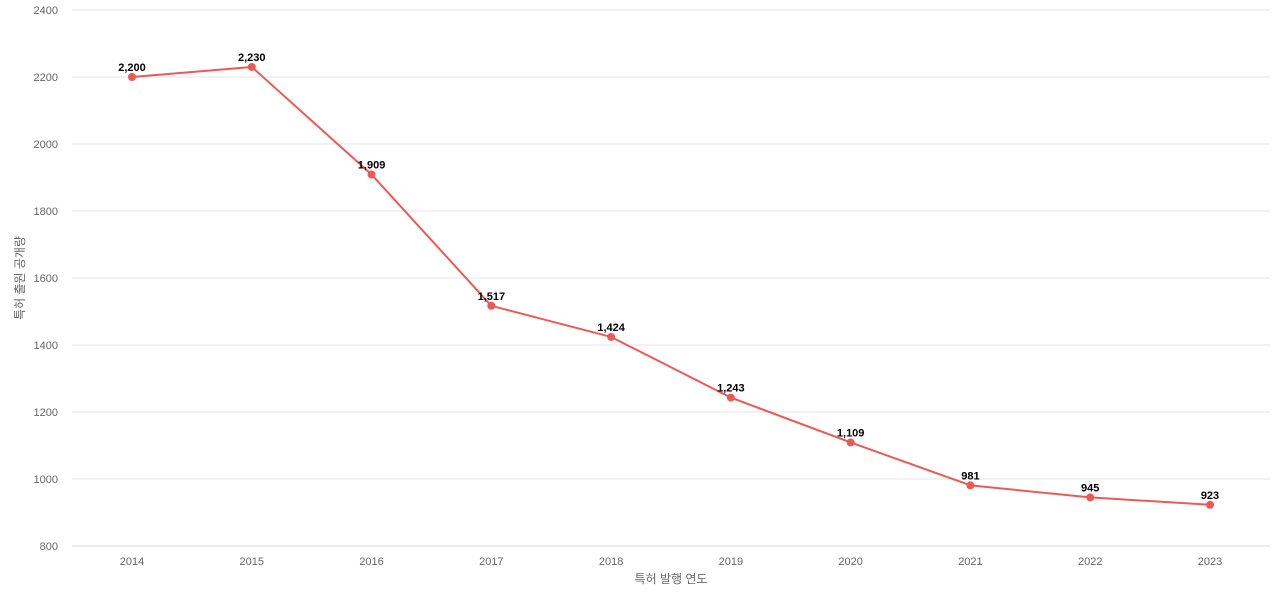  What do you see at coordinates (1210, 496) in the screenshot?
I see `data-label: 923` at bounding box center [1210, 496].